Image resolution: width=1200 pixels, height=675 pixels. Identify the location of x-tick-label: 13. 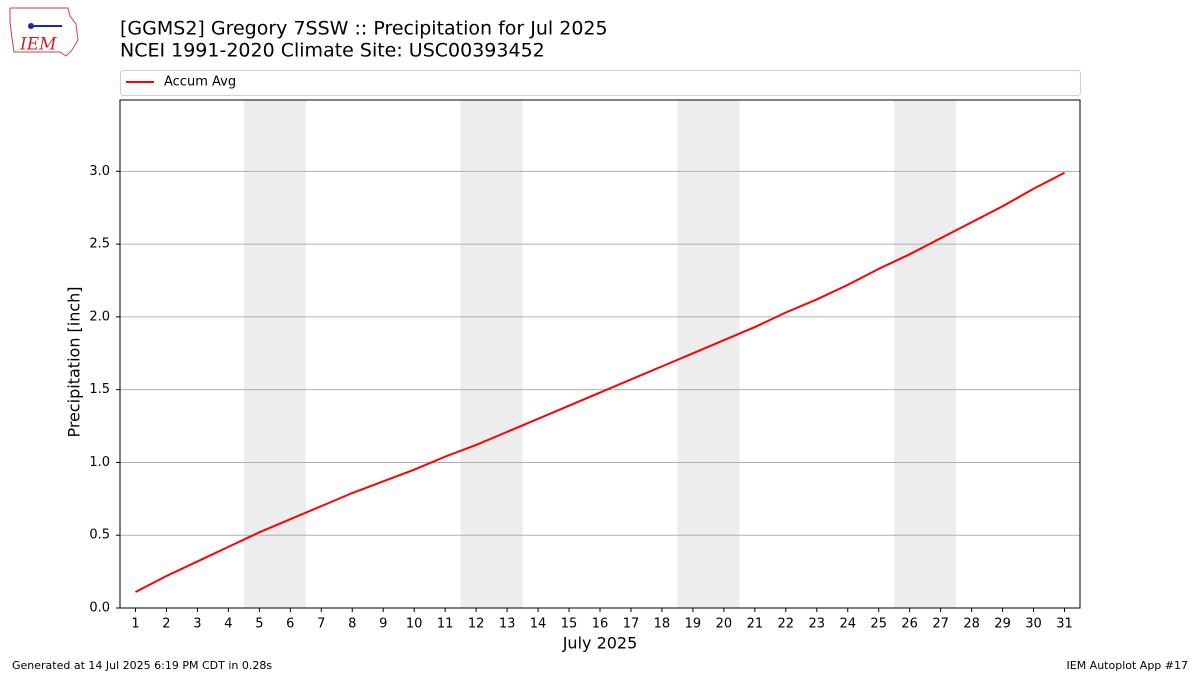
(507, 624).